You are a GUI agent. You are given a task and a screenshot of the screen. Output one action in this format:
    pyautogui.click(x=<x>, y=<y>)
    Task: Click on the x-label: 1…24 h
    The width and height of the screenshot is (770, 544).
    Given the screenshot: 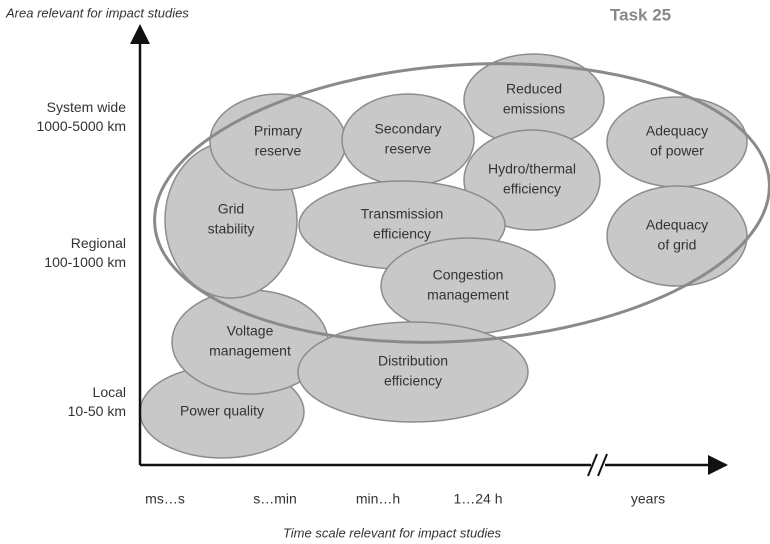 What is the action you would take?
    pyautogui.click(x=477, y=499)
    